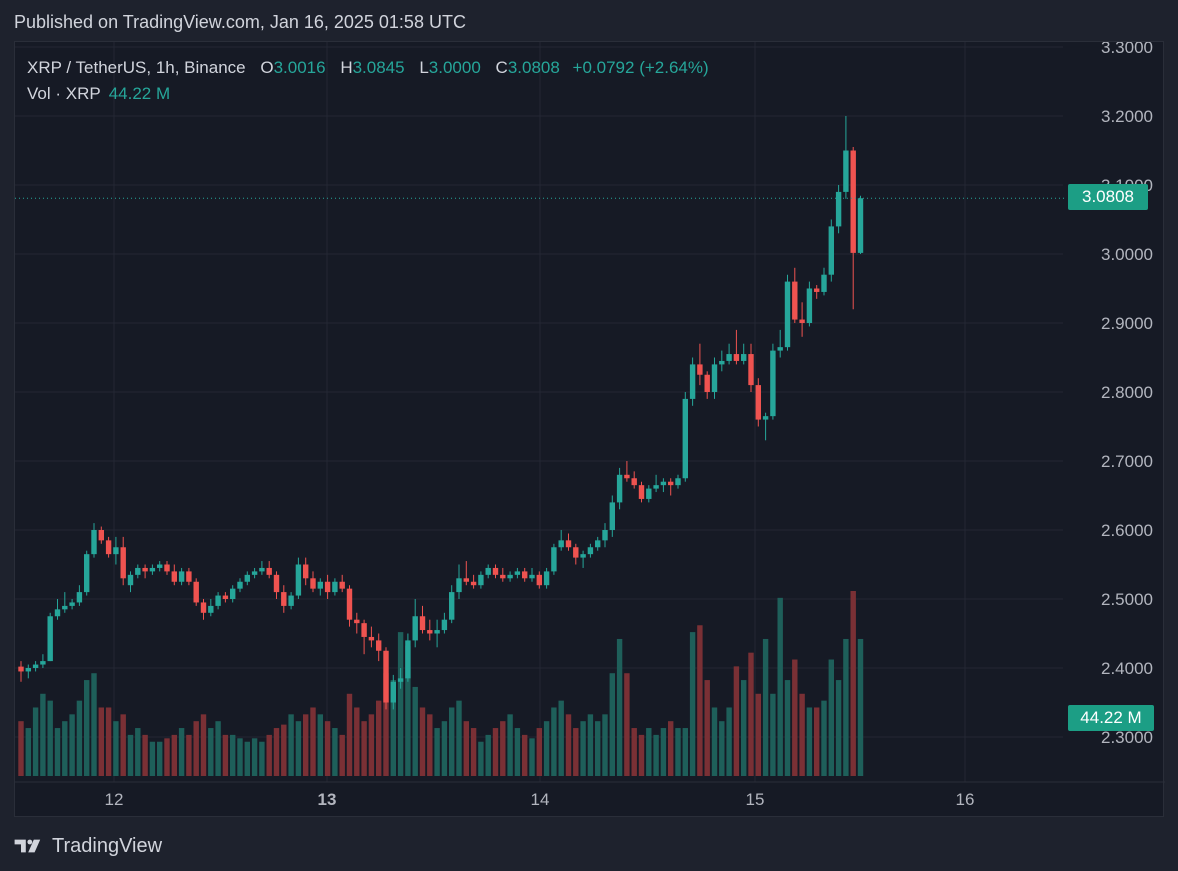  I want to click on volume-label: Vol · XRP, so click(64, 93).